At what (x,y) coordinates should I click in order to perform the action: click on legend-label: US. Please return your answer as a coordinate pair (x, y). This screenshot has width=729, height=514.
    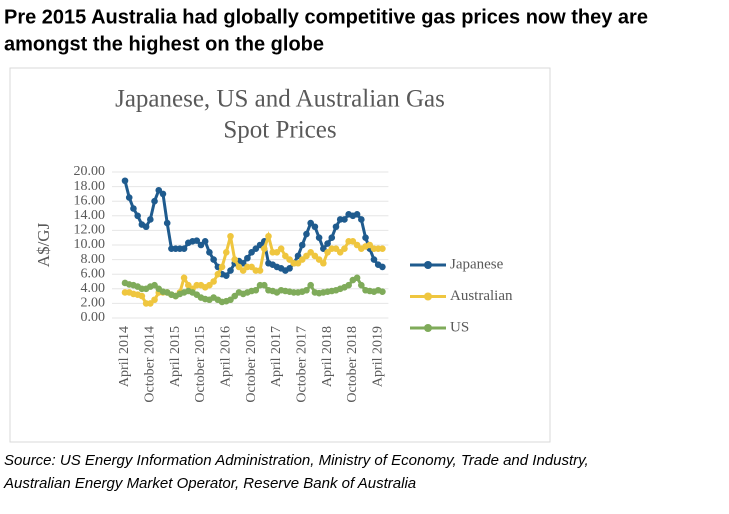
    Looking at the image, I should click on (459, 327).